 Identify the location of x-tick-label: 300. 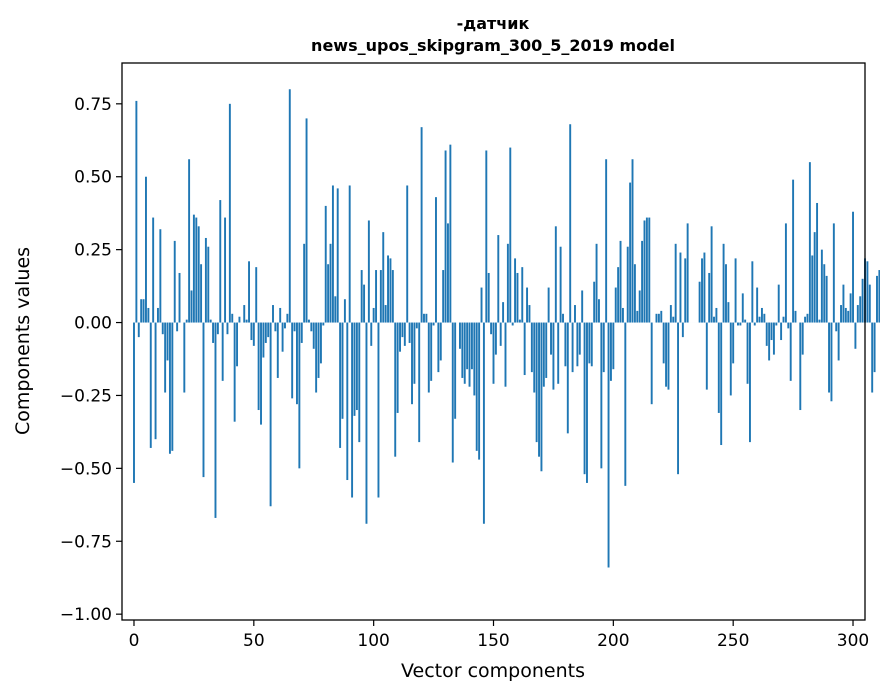
(853, 641).